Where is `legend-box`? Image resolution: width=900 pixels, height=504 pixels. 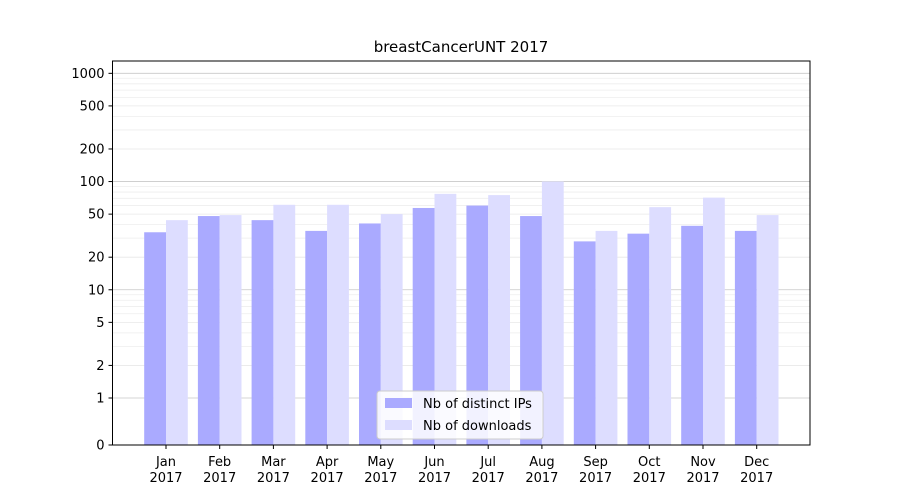
legend-box is located at coordinates (460, 415).